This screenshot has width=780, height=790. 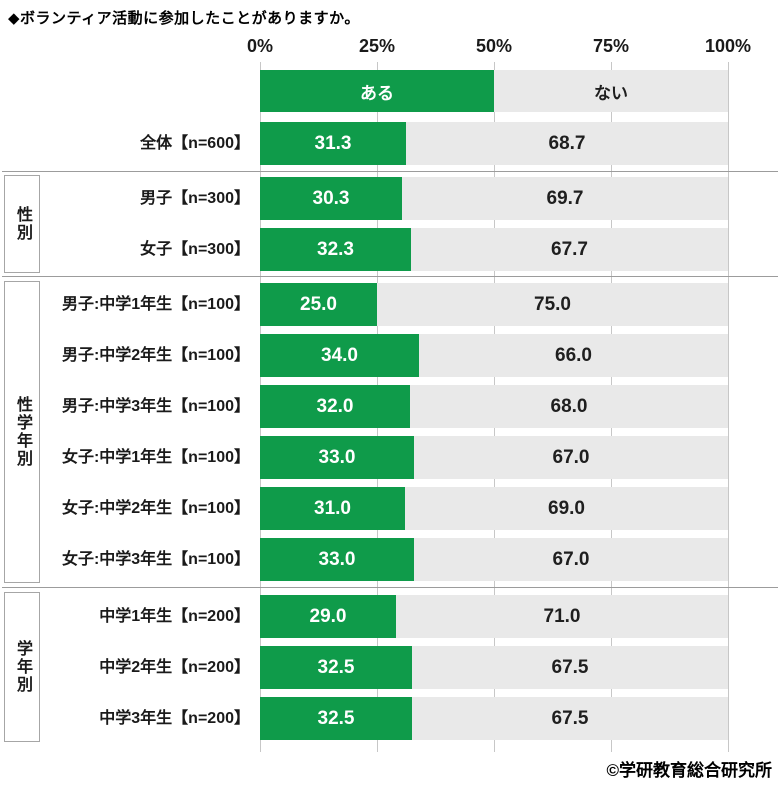 I want to click on chart-row: 中学3年生【n=200】 32.5 67.5, so click(x=390, y=718).